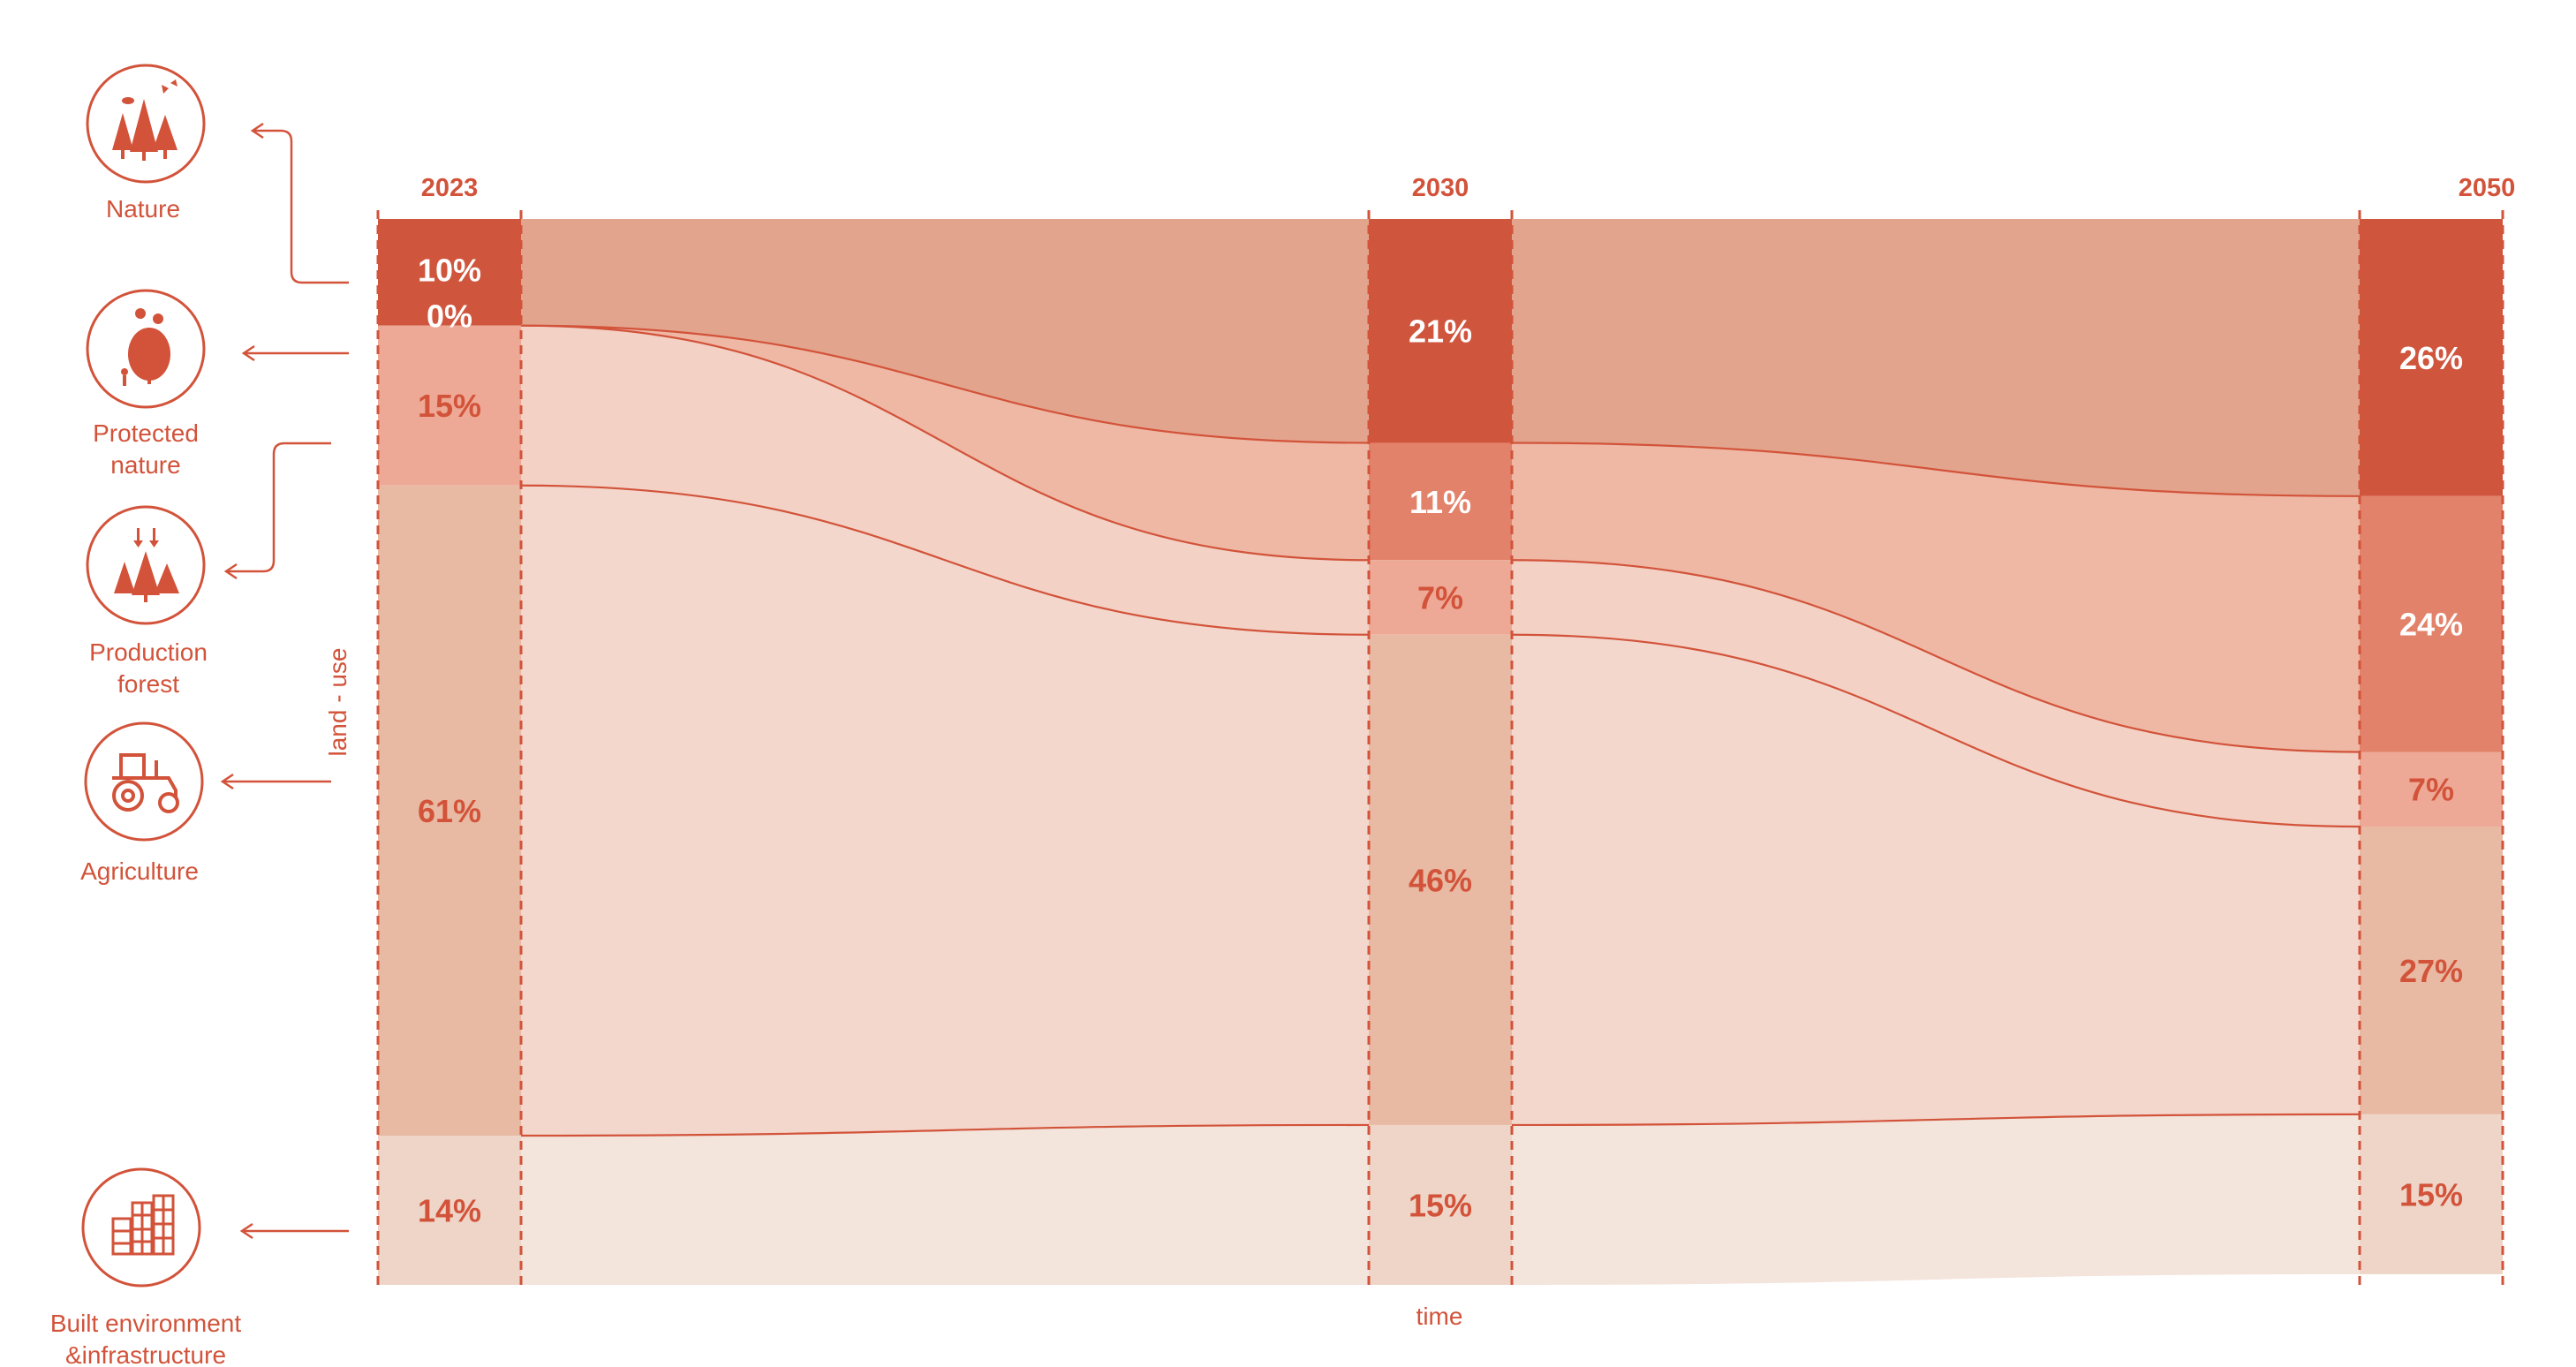  I want to click on bar-agriculture-2050, so click(2431, 970).